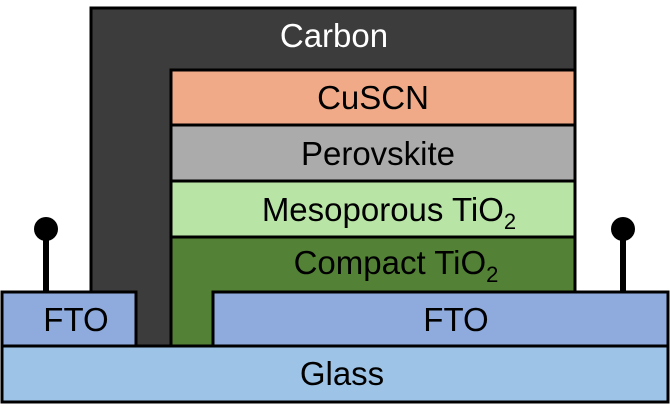 Image resolution: width=670 pixels, height=419 pixels. I want to click on glass-layer: Glass, so click(335, 374).